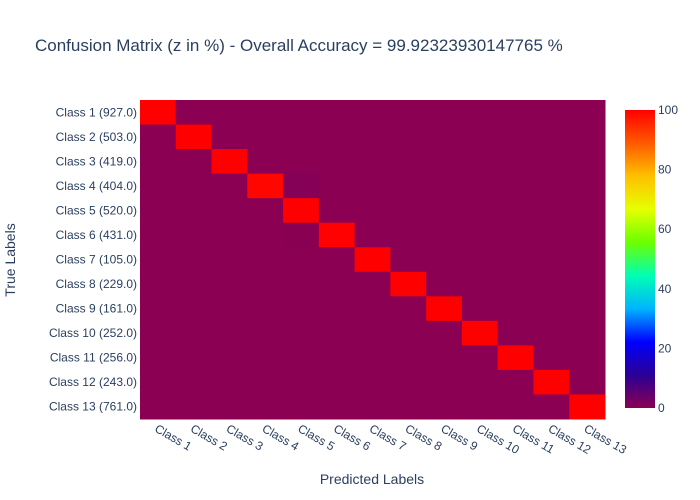  I want to click on x-tick-label: Class 7, so click(388, 437).